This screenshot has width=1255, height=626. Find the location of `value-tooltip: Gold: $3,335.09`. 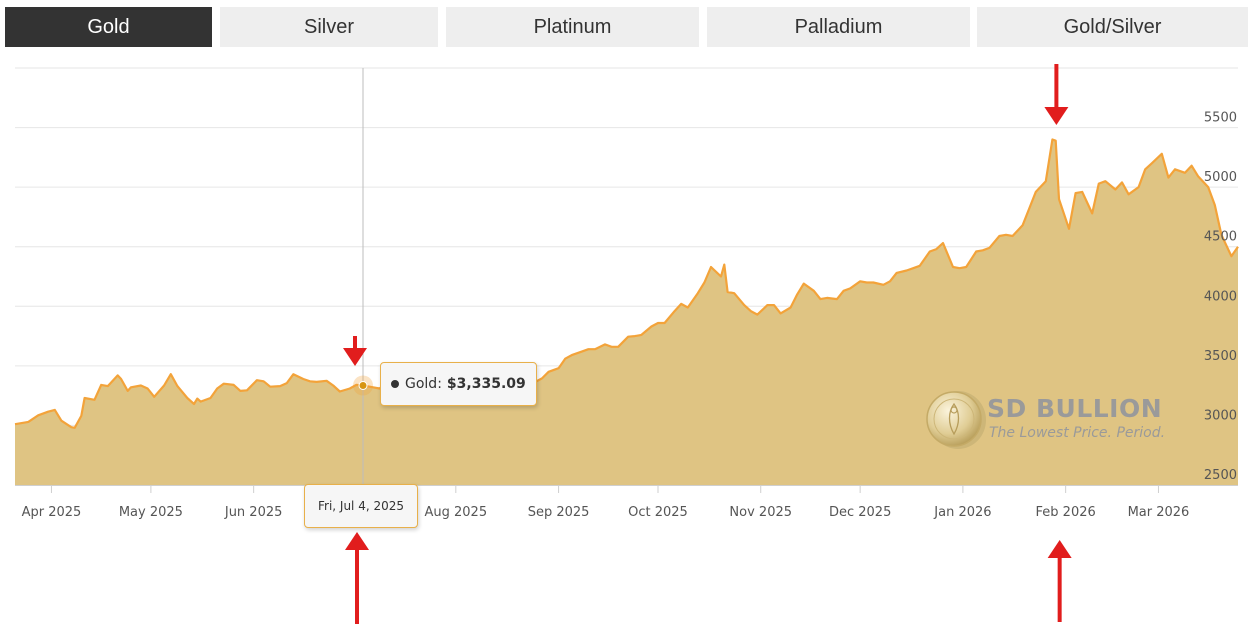

value-tooltip: Gold: $3,335.09 is located at coordinates (458, 384).